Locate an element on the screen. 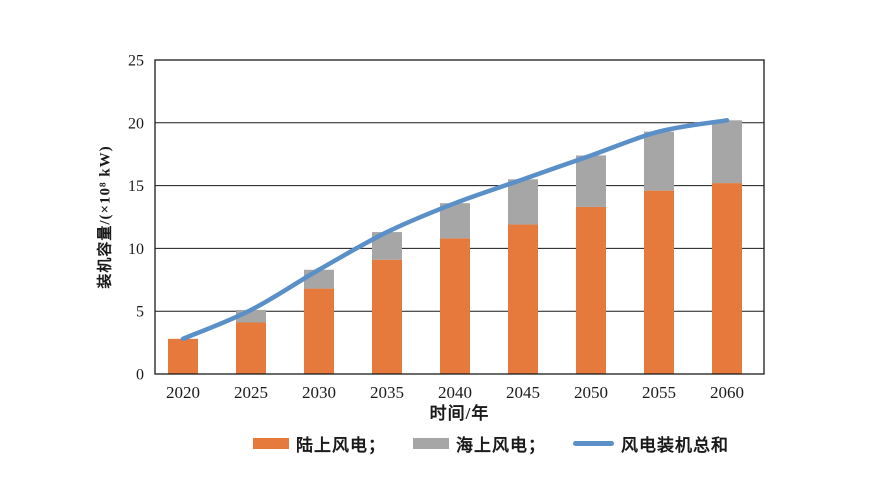 The height and width of the screenshot is (501, 879). bar-onshore-2030 is located at coordinates (319, 331).